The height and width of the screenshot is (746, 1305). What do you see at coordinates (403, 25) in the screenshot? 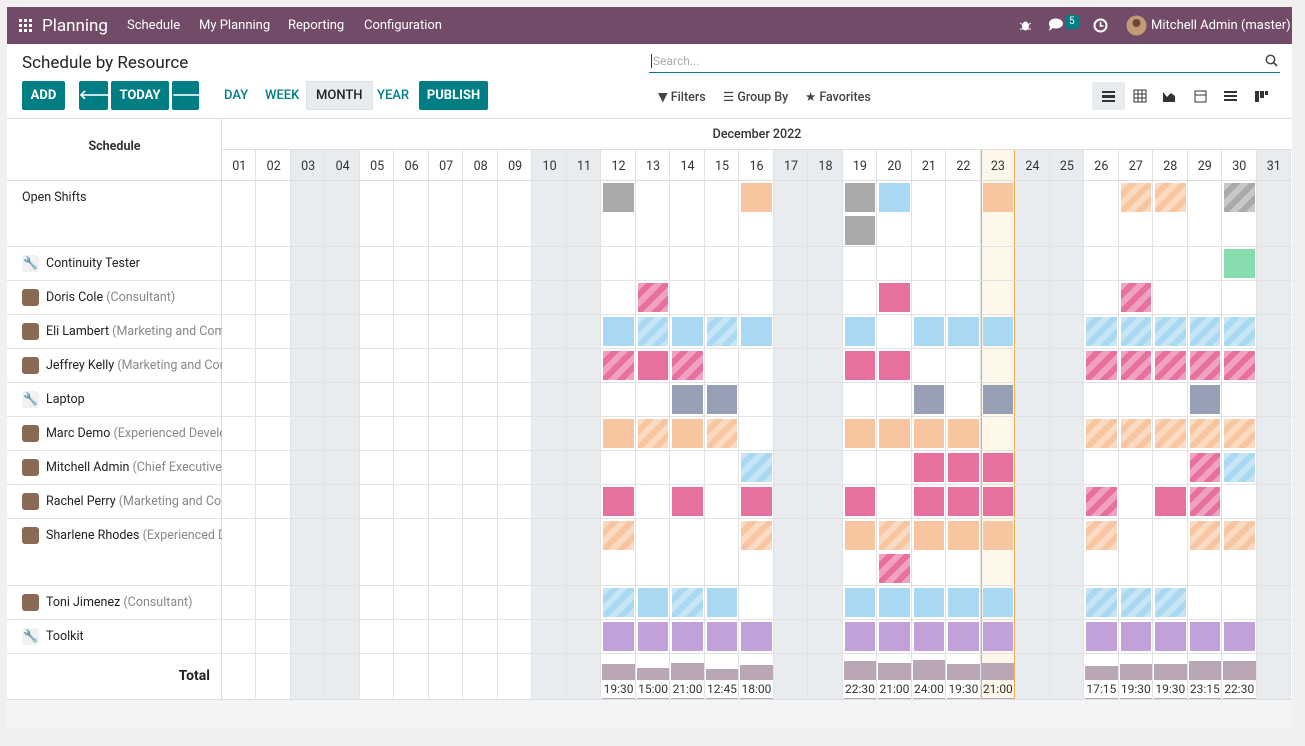
I see `menu-item: Configuration` at bounding box center [403, 25].